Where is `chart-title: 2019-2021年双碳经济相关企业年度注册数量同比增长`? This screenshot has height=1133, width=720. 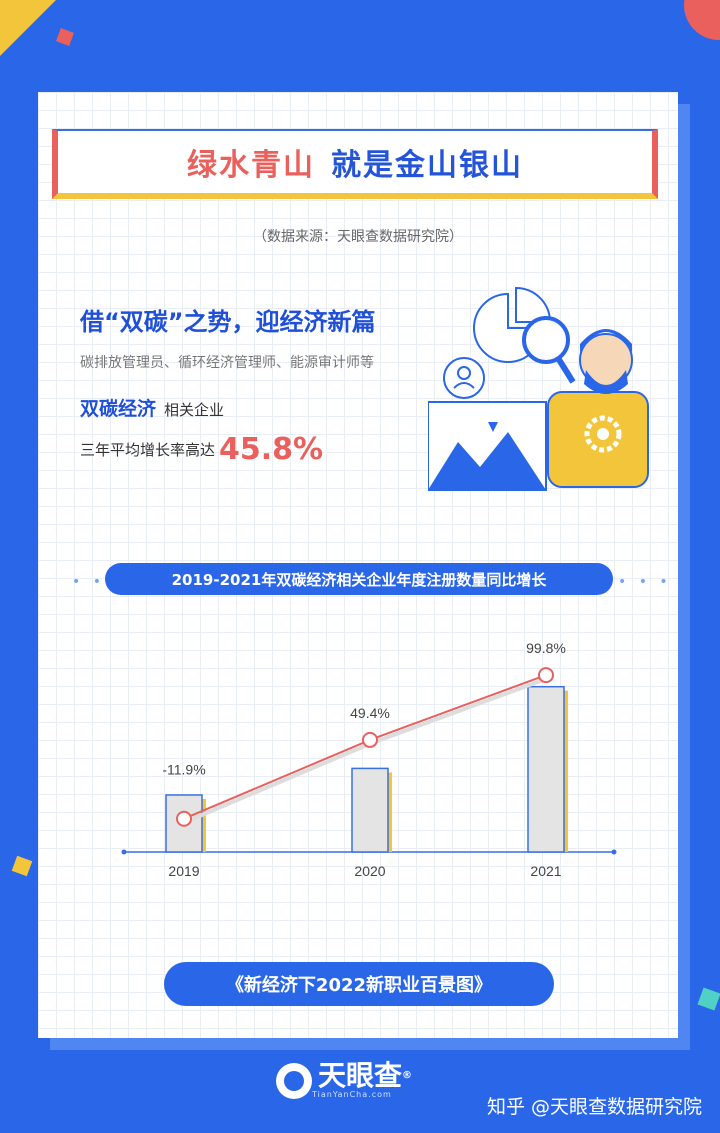 chart-title: 2019-2021年双碳经济相关企业年度注册数量同比增长 is located at coordinates (359, 579).